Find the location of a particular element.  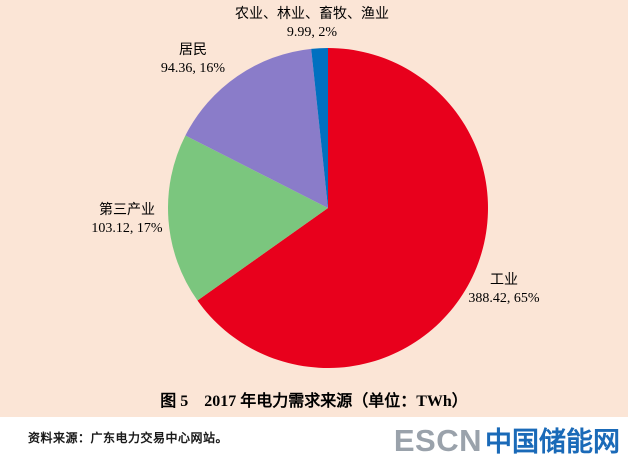

escn-logo: ESCN 中国储能网 is located at coordinates (507, 439).